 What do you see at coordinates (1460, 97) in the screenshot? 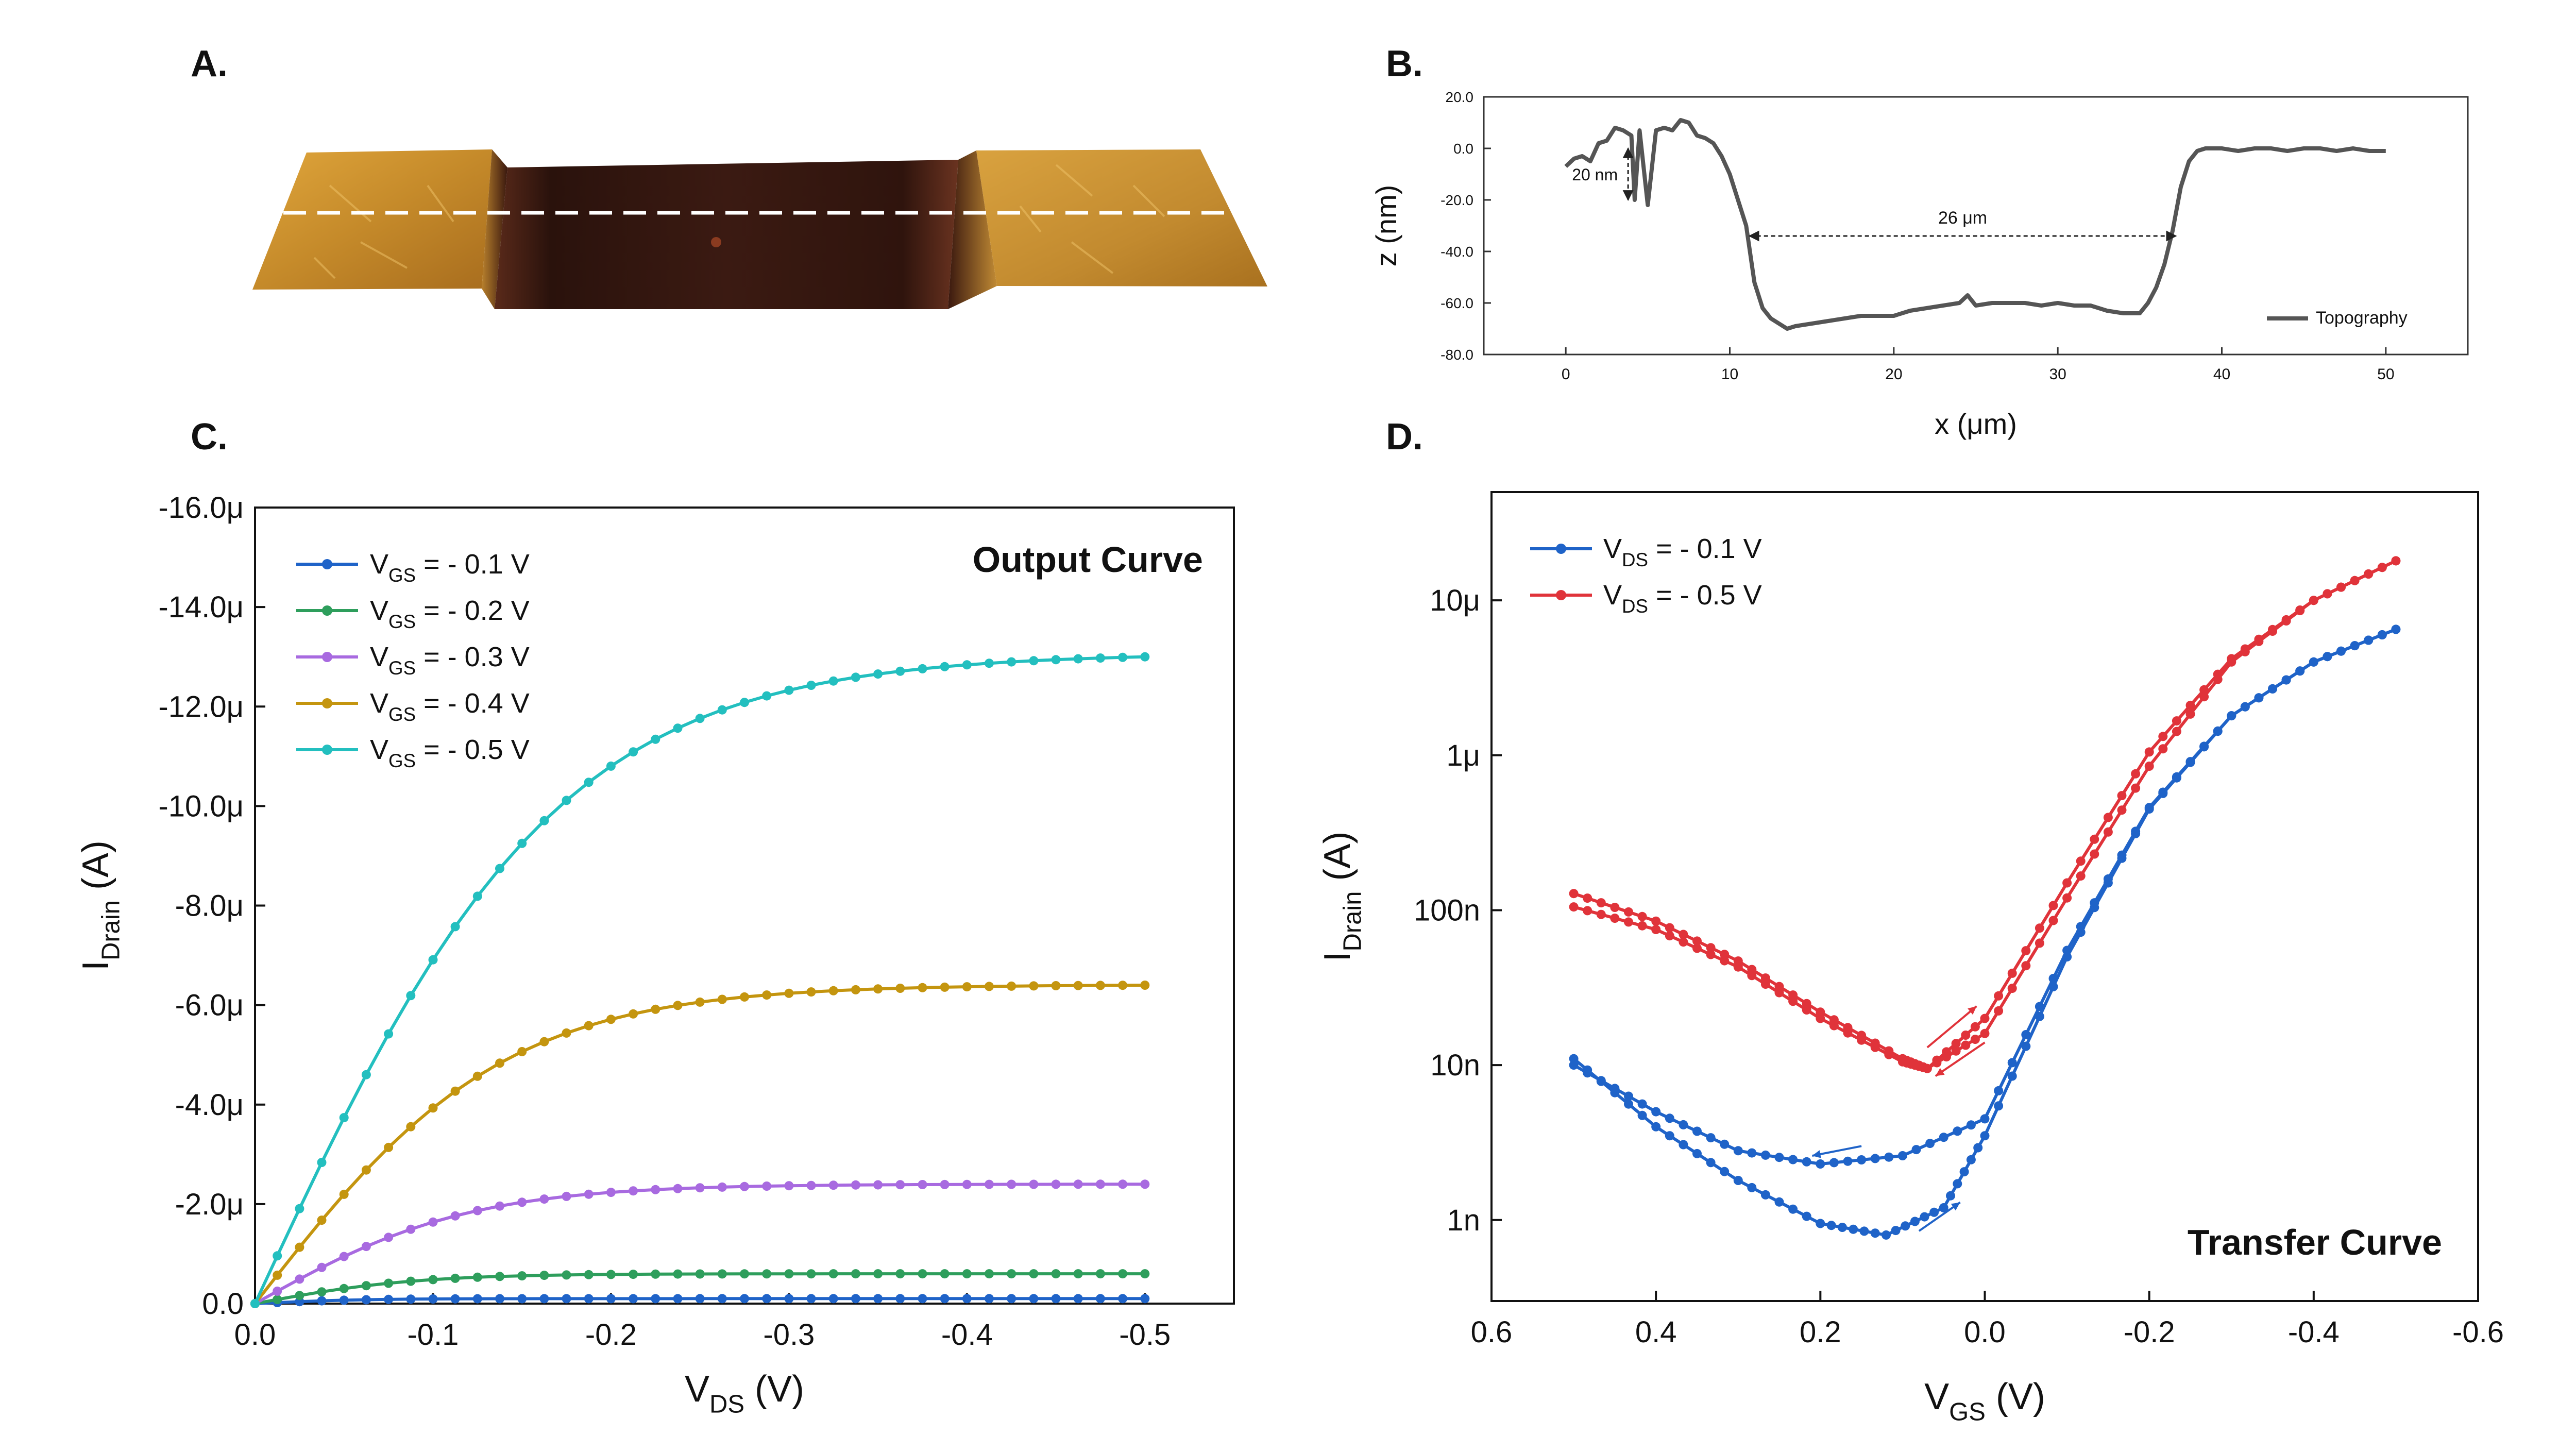
I see `y-tick-label: 20.0` at bounding box center [1460, 97].